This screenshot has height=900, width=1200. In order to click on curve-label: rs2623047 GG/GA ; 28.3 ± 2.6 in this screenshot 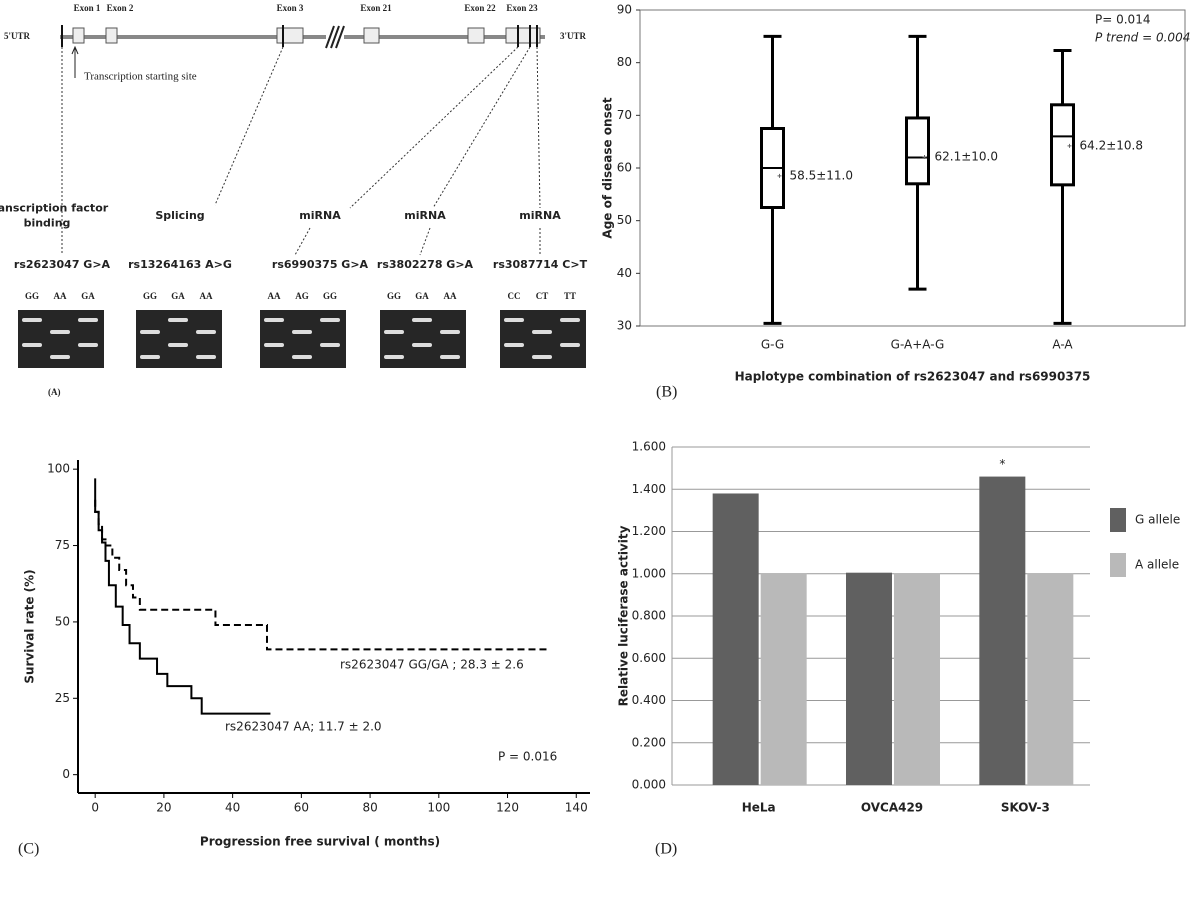, I will do `click(432, 665)`.